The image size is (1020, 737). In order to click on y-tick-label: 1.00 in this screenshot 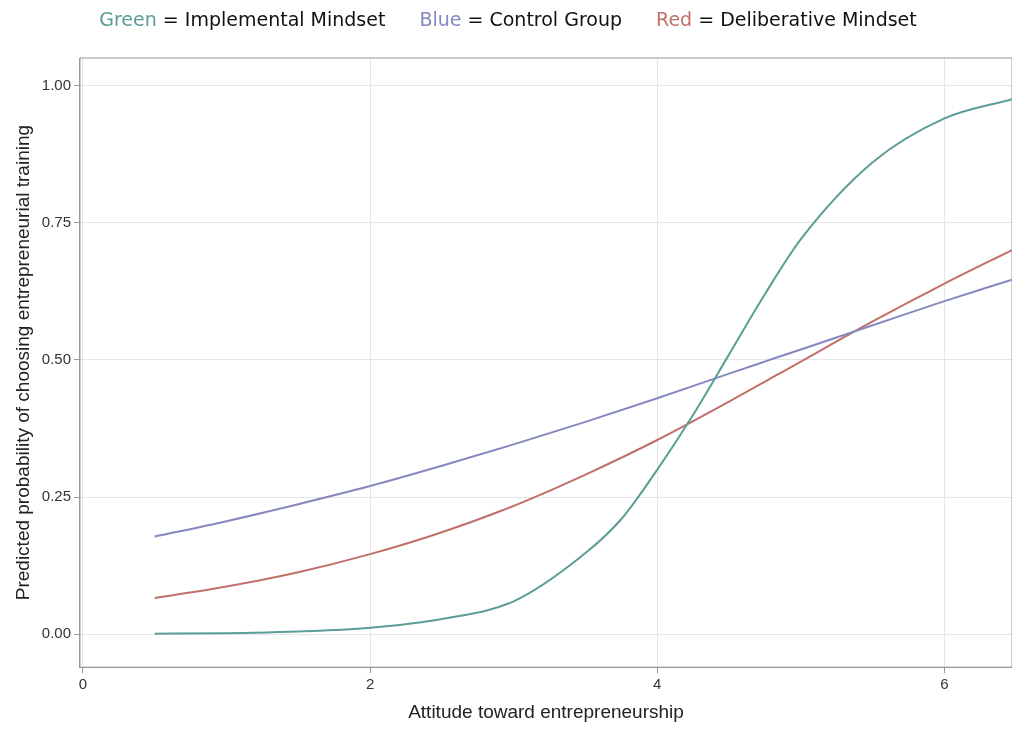, I will do `click(56, 84)`.